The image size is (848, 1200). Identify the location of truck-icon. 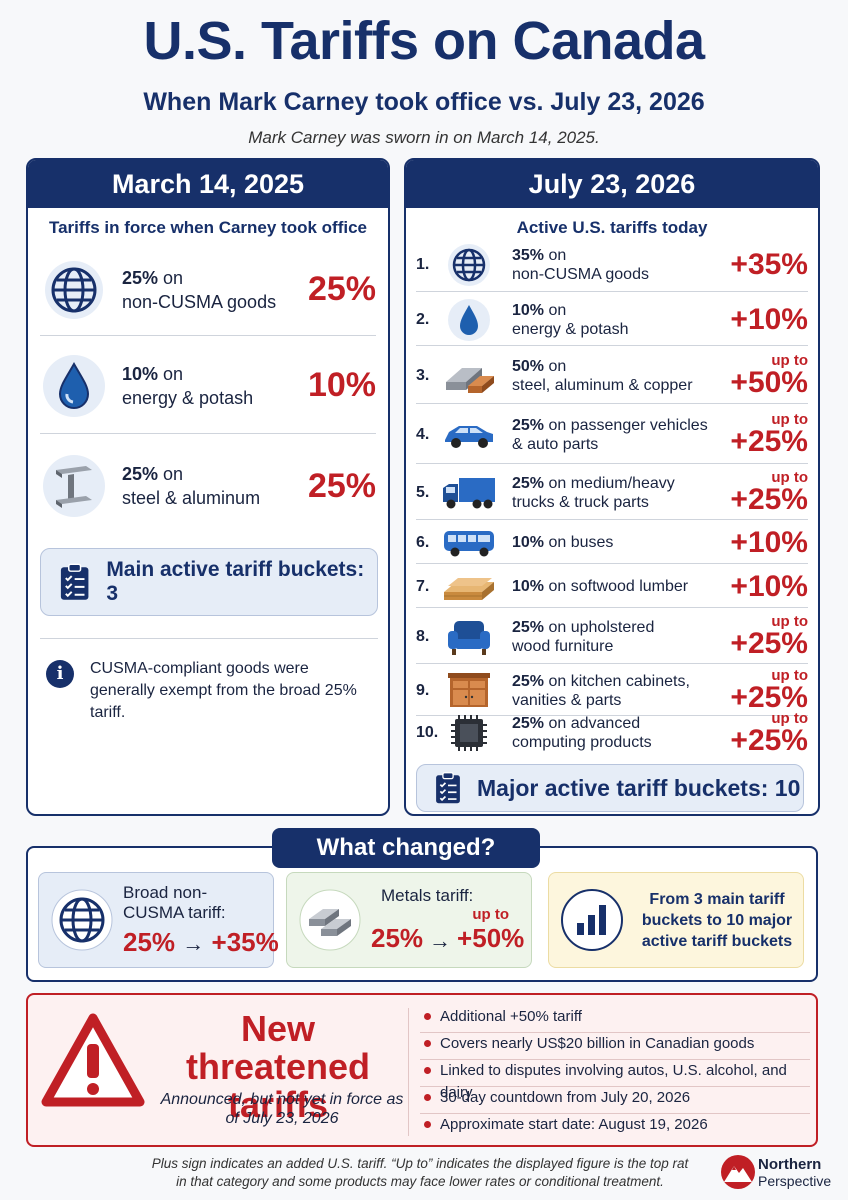
(469, 493).